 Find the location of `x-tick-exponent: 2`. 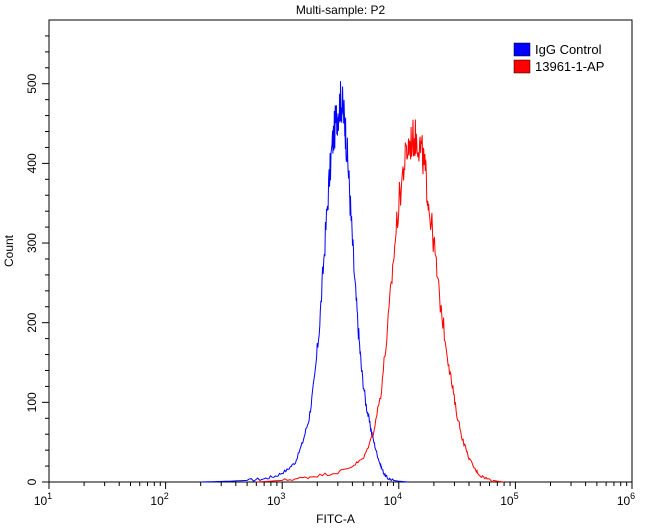

x-tick-exponent: 2 is located at coordinates (166, 496).